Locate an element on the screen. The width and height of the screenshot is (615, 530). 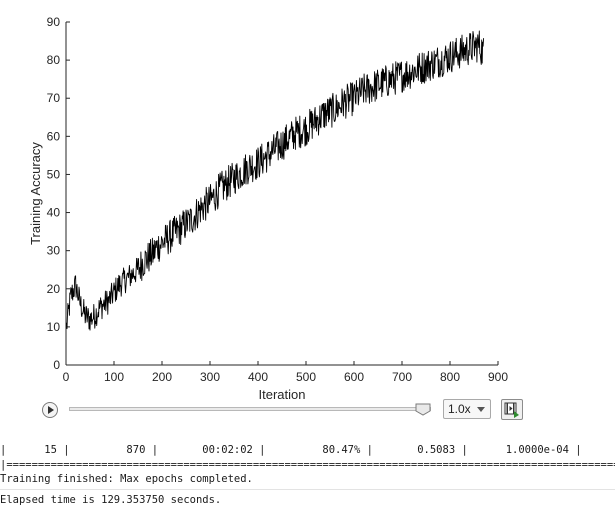
play-icon is located at coordinates (51, 410).